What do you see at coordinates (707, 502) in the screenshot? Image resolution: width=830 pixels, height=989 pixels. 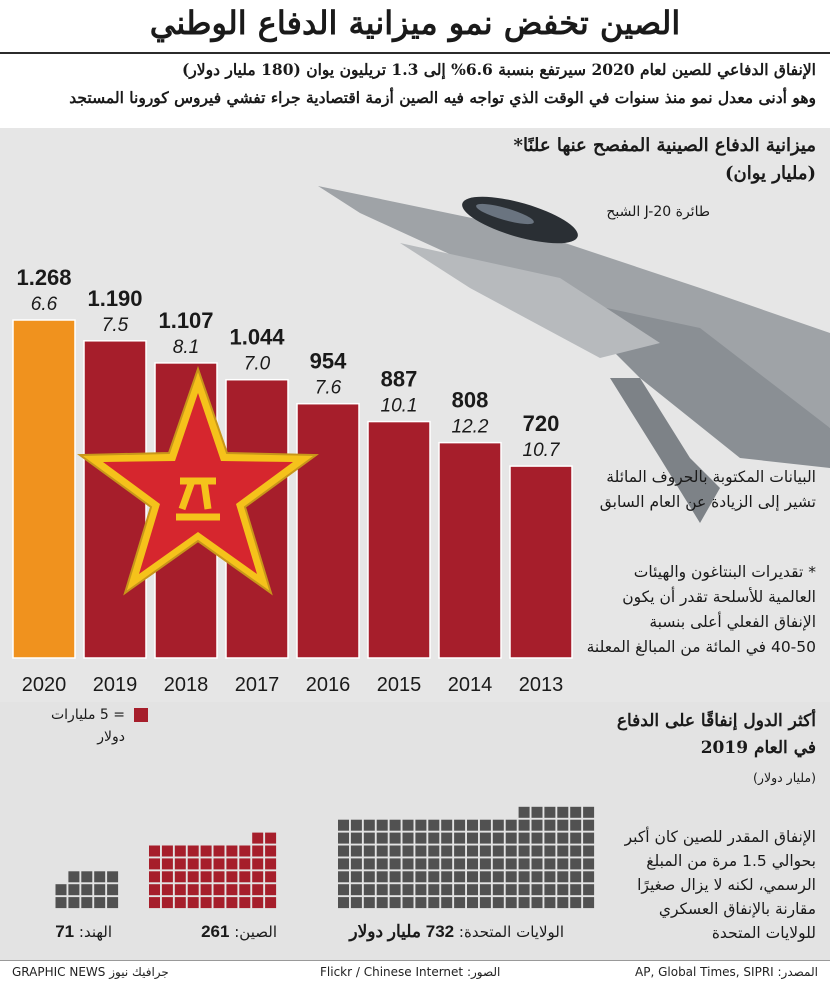 I see `italic-note-line-2: تشير إلى الزيادة عن العام السابق` at bounding box center [707, 502].